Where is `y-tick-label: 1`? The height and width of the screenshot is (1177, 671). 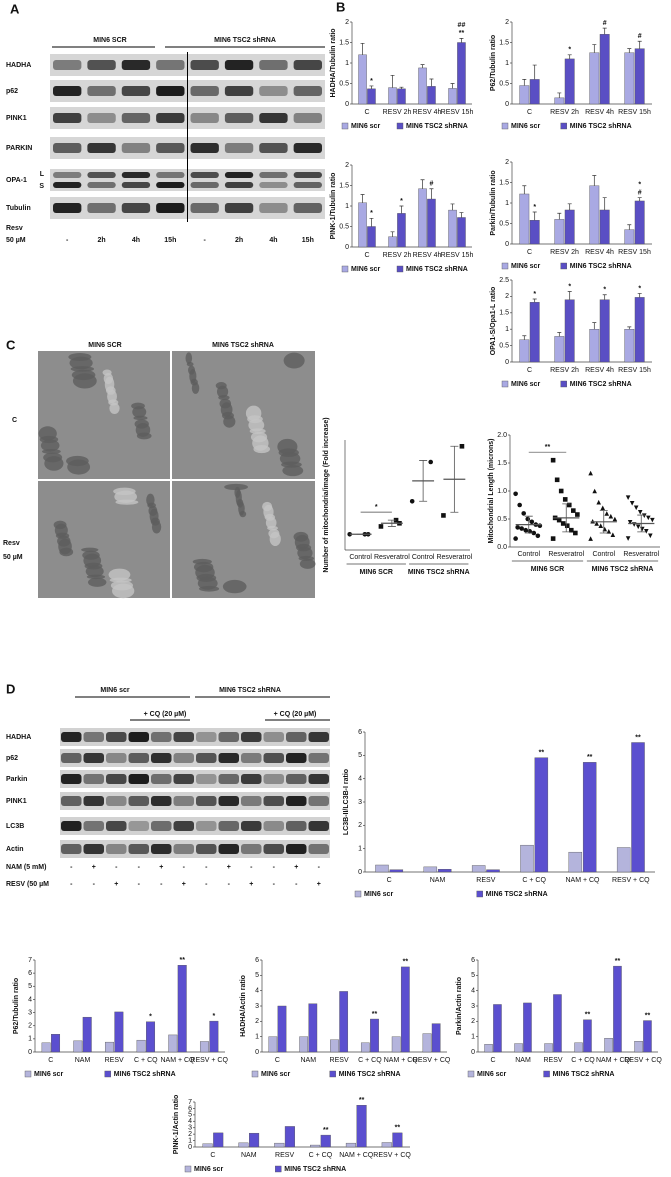
y-tick-label: 1 is located at coordinates (347, 63).